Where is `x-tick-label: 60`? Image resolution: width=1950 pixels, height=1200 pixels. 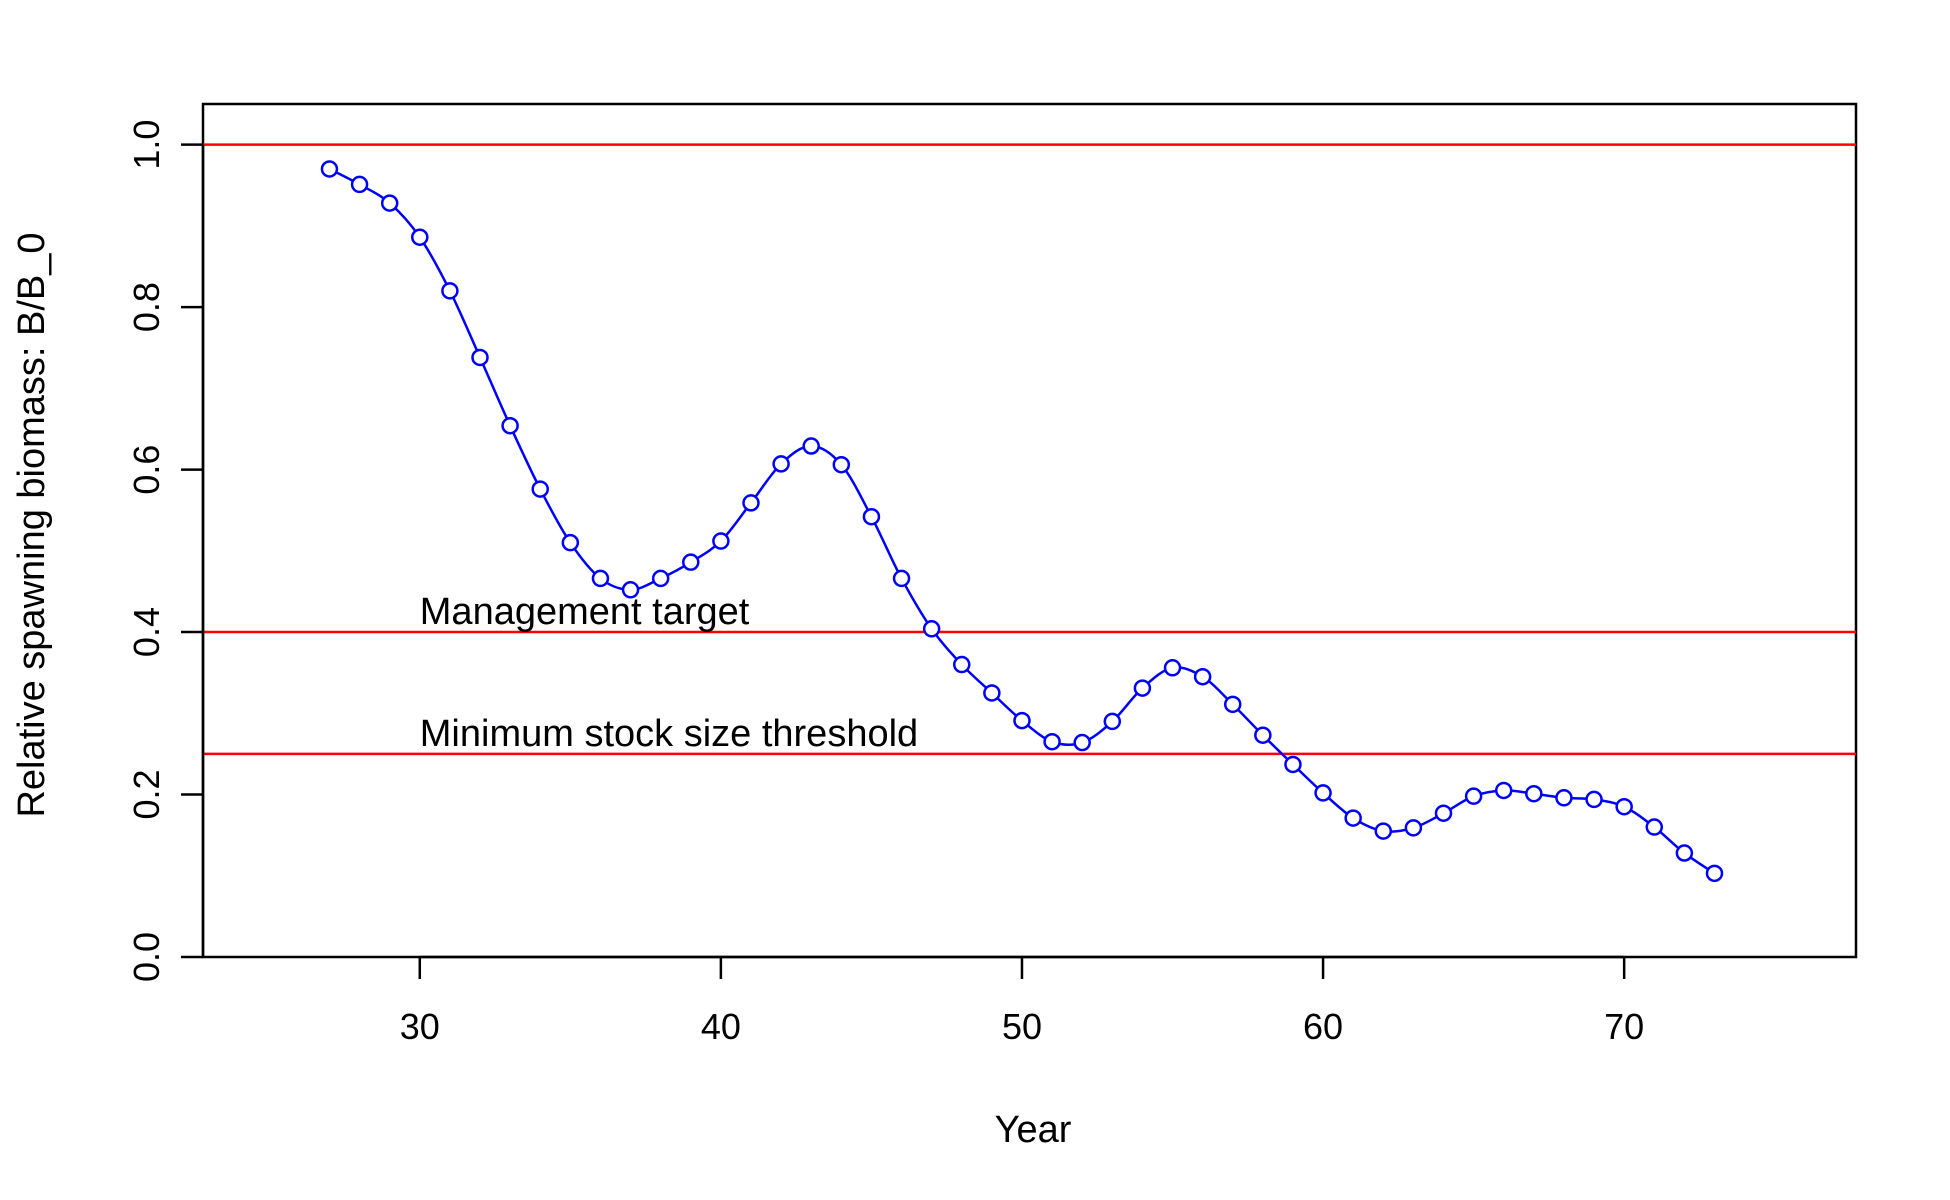 x-tick-label: 60 is located at coordinates (1323, 1026).